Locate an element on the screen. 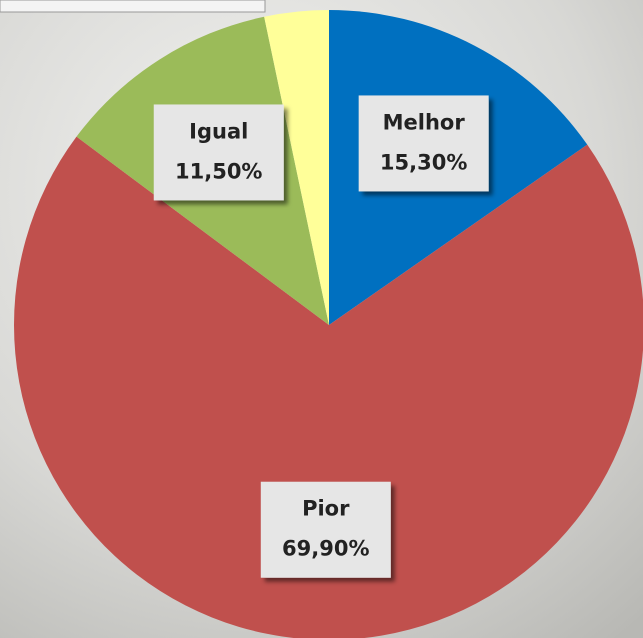 The image size is (643, 638). value-label: 15,30% is located at coordinates (423, 162).